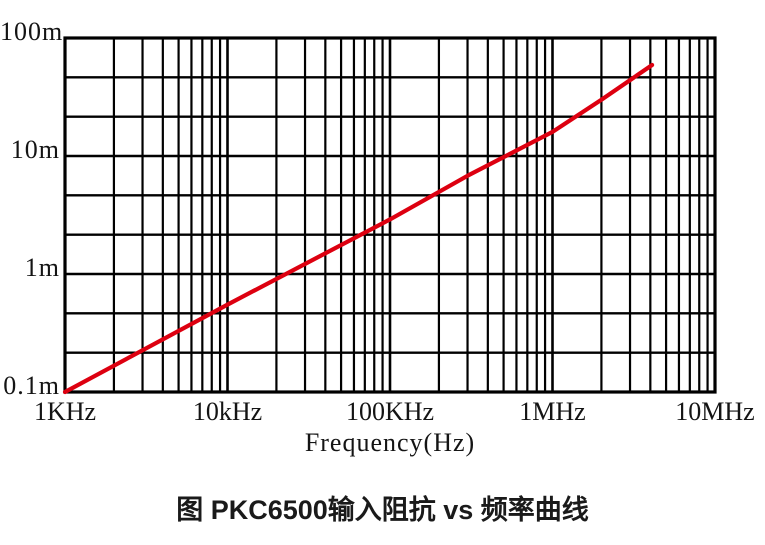  Describe the element at coordinates (715, 411) in the screenshot. I see `x-tick-label: 10MHz` at that location.